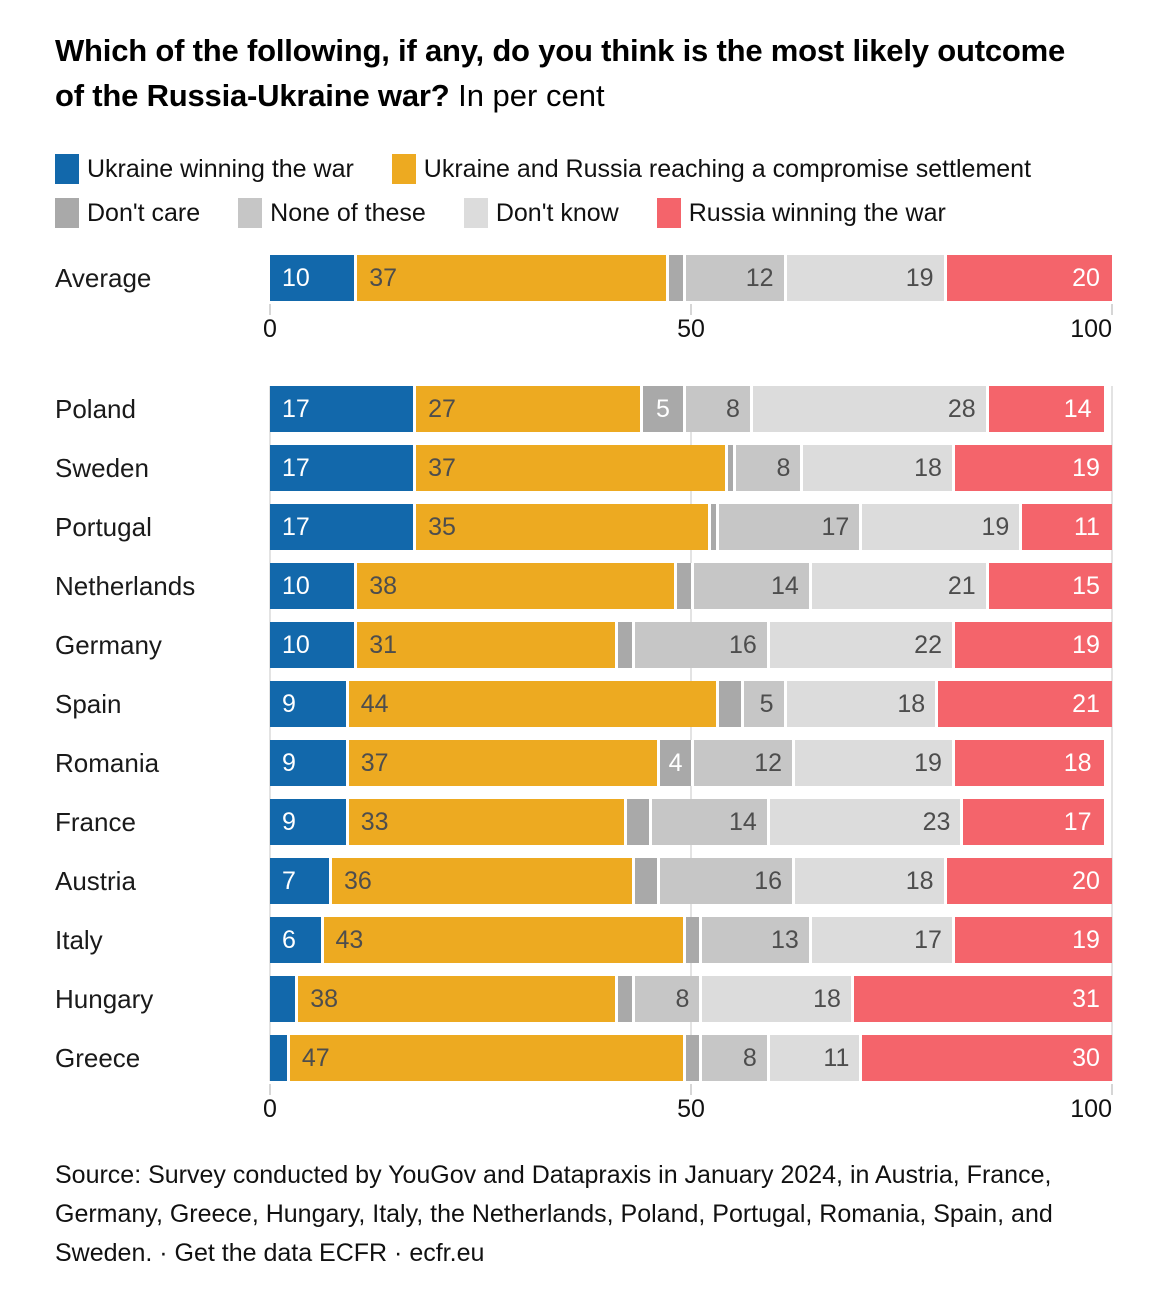 The width and height of the screenshot is (1156, 1293). I want to click on bar-row: Netherlands 10 38 14 21 15, so click(583, 586).